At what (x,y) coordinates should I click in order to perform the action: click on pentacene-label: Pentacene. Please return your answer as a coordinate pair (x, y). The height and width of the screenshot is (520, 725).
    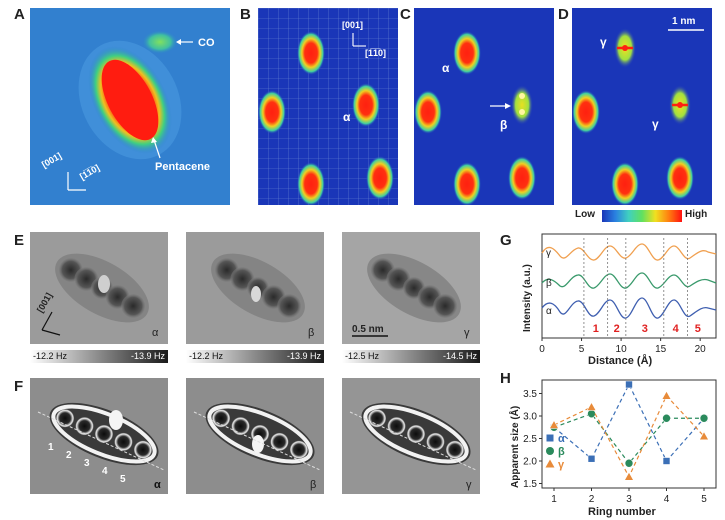
    Looking at the image, I should click on (182, 167).